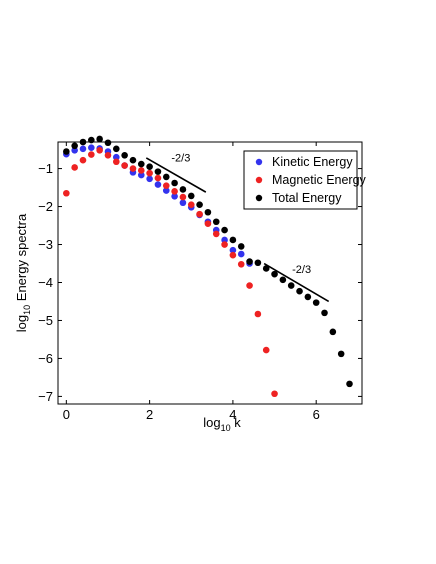 The width and height of the screenshot is (436, 564). What do you see at coordinates (21, 323) in the screenshot?
I see `y-axis-label-base: log` at bounding box center [21, 323].